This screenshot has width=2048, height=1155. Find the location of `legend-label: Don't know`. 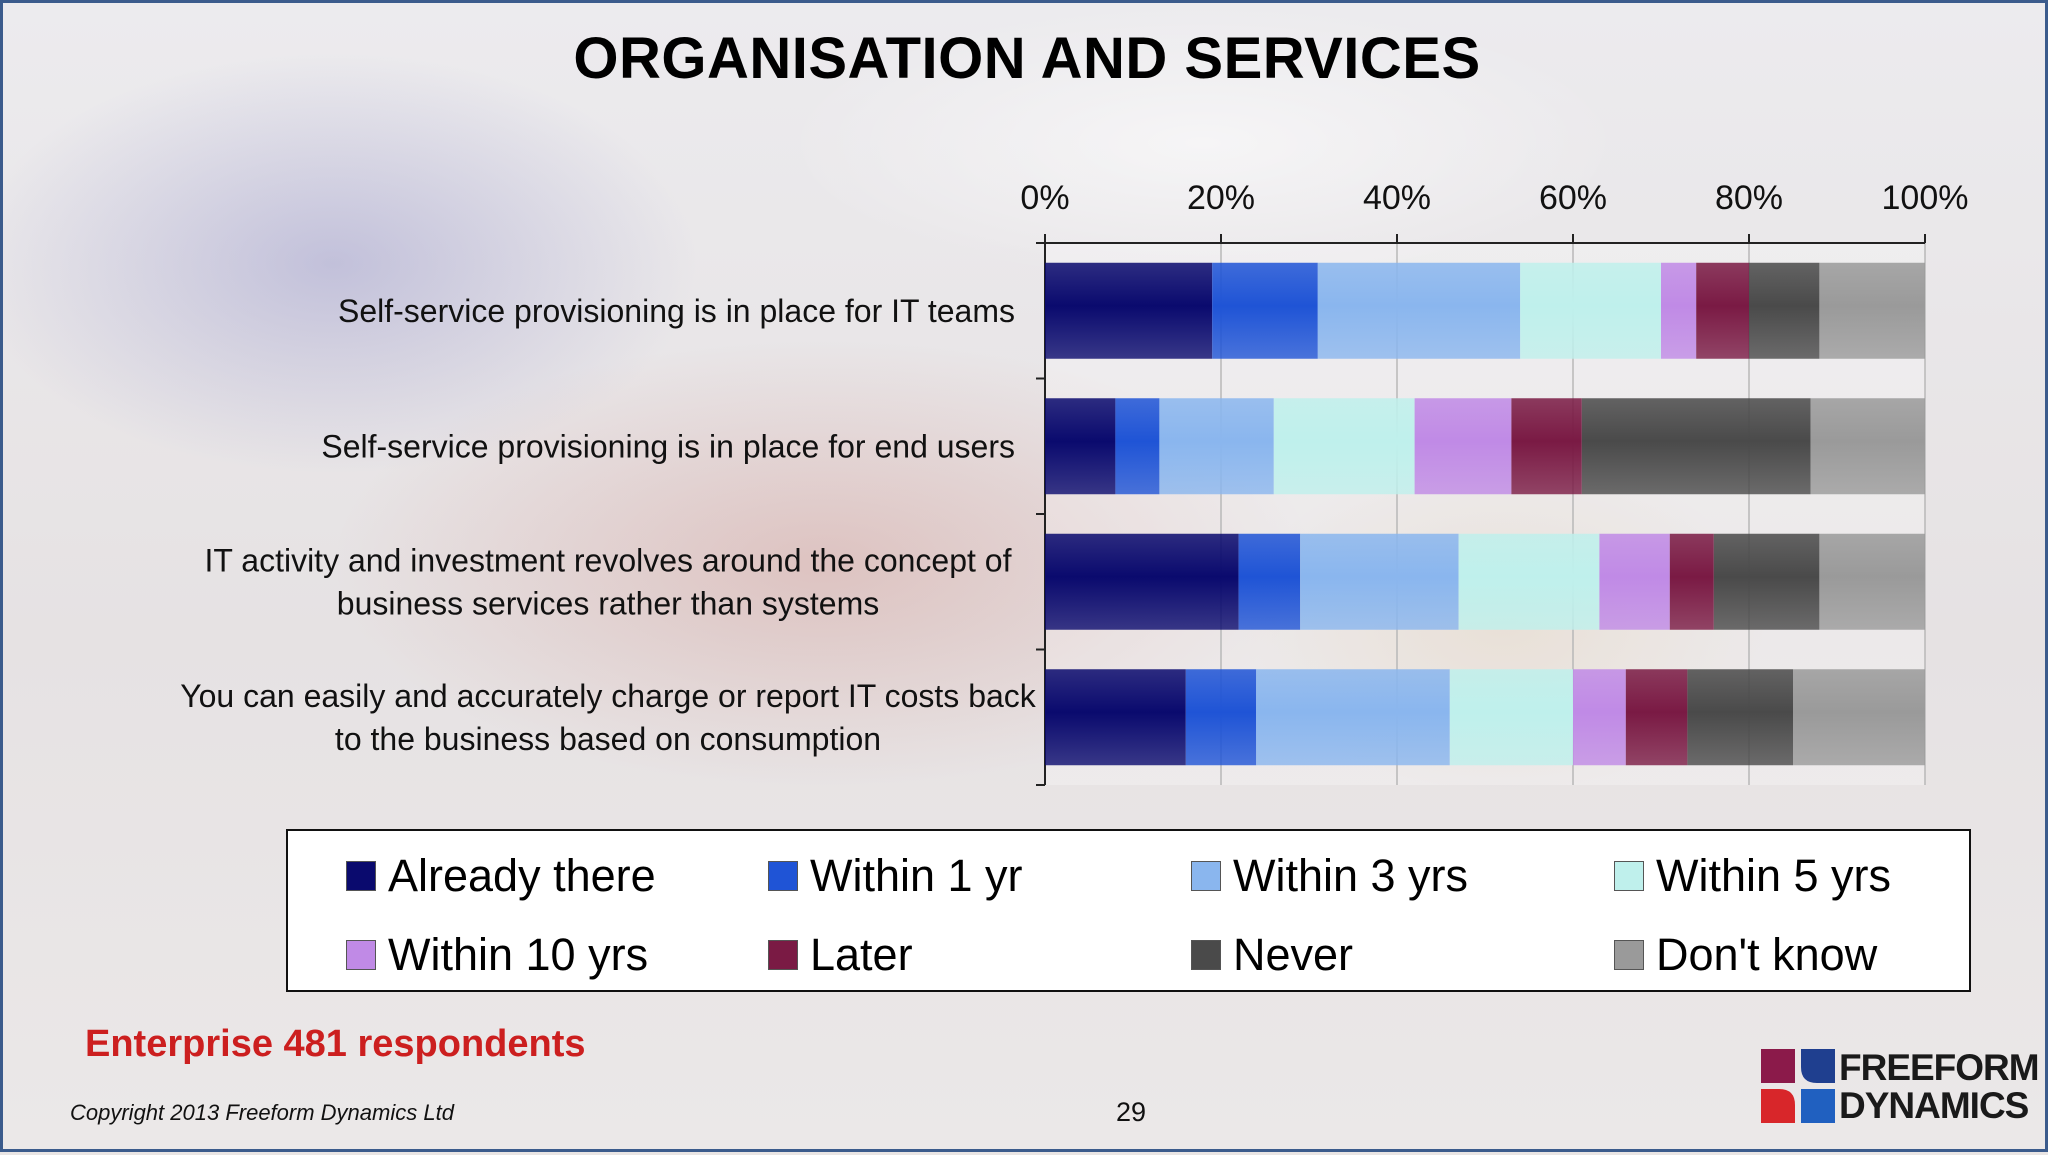

legend-label: Don't know is located at coordinates (1767, 954).